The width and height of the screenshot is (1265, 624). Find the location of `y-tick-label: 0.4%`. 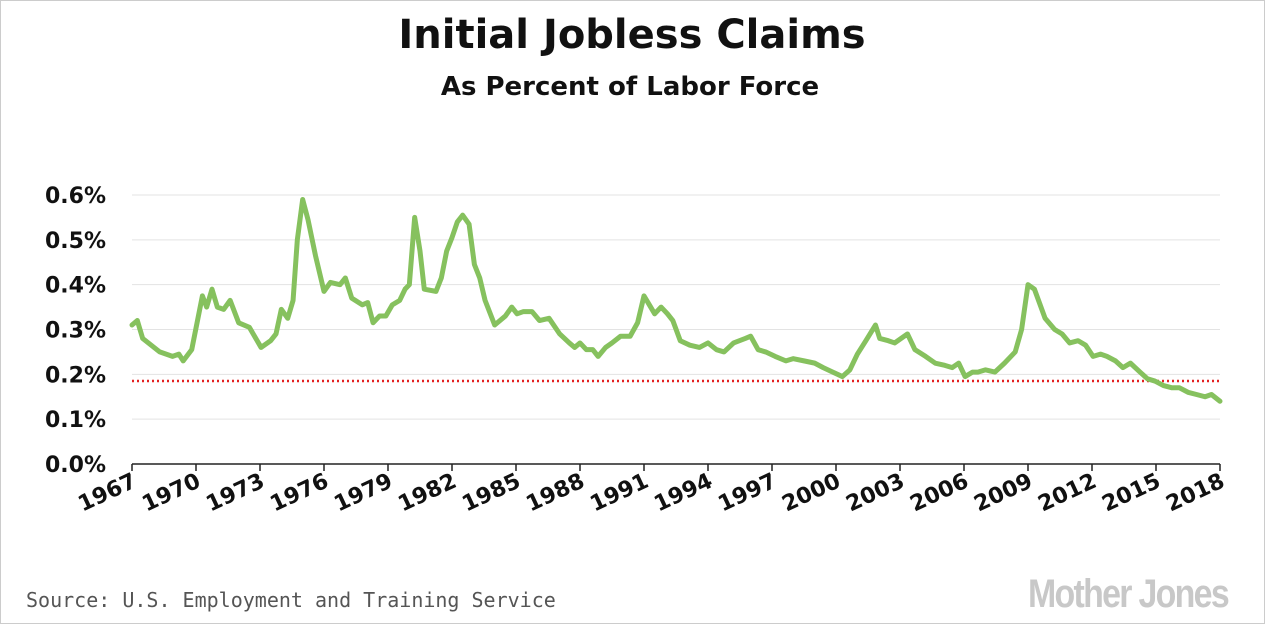

y-tick-label: 0.4% is located at coordinates (75, 286).